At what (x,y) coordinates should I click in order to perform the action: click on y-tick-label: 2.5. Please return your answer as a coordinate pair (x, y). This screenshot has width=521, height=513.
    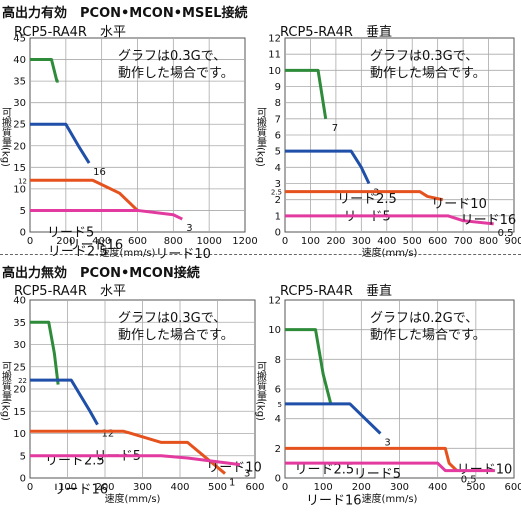
    Looking at the image, I should click on (276, 193).